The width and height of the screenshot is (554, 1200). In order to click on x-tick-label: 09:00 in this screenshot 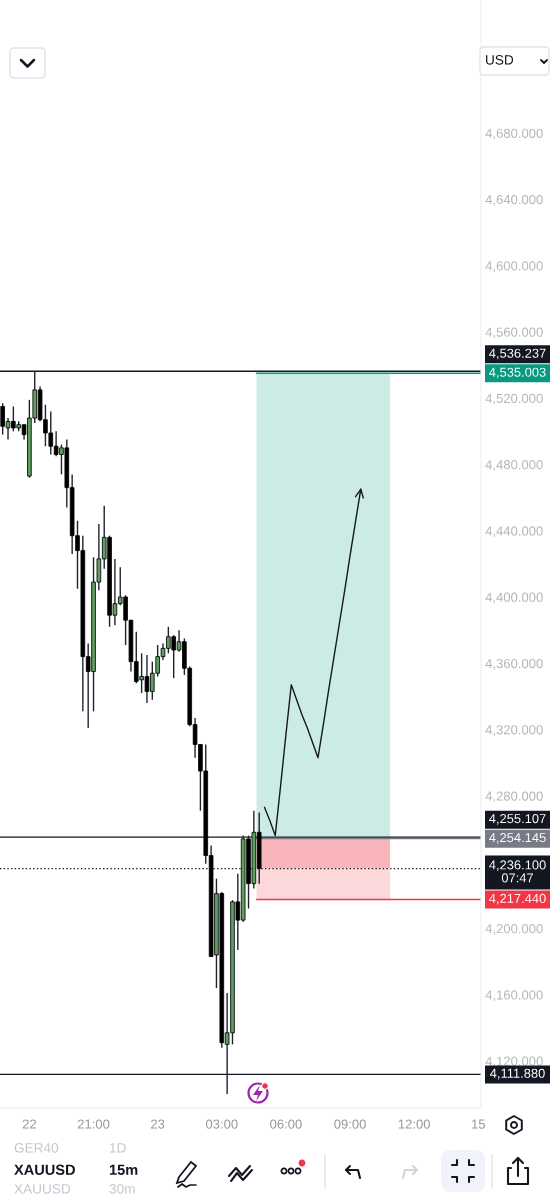, I will do `click(350, 1124)`.